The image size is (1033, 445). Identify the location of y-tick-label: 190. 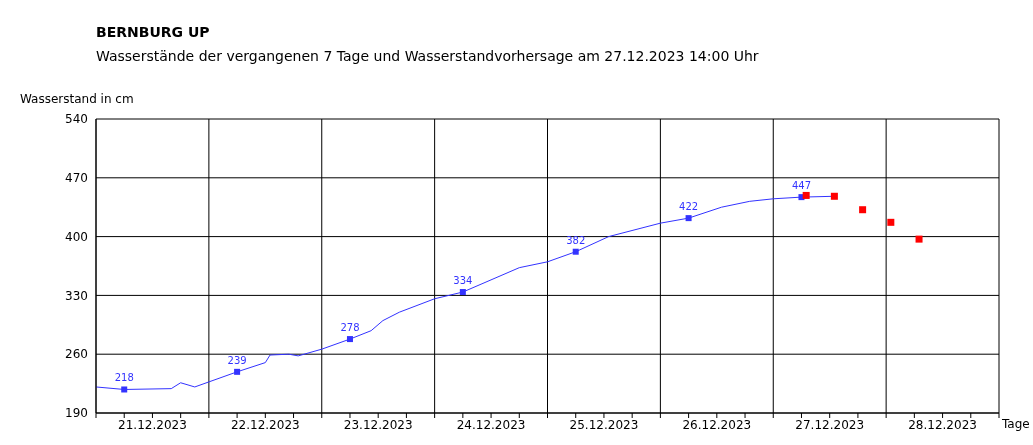
(76, 413).